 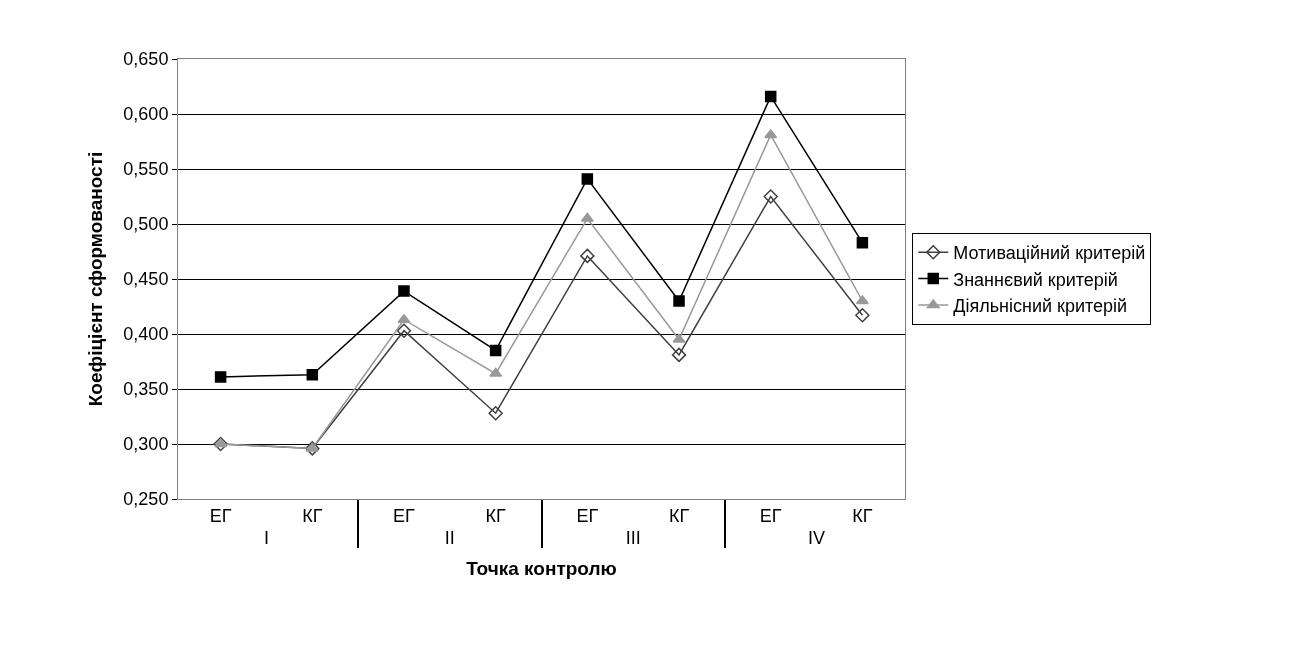 What do you see at coordinates (146, 169) in the screenshot?
I see `y-tick-label: 0,550` at bounding box center [146, 169].